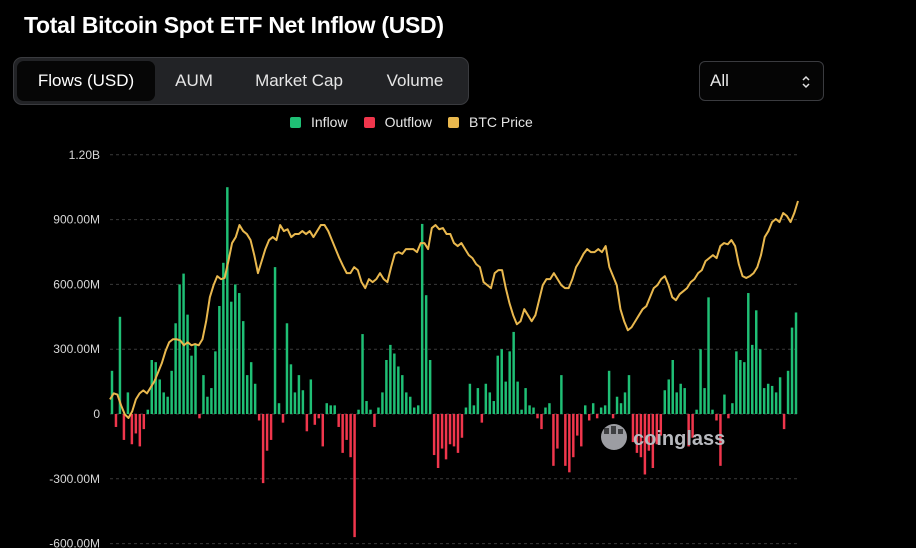 This screenshot has height=548, width=916. What do you see at coordinates (194, 80) in the screenshot?
I see `tab-aum: AUM` at bounding box center [194, 80].